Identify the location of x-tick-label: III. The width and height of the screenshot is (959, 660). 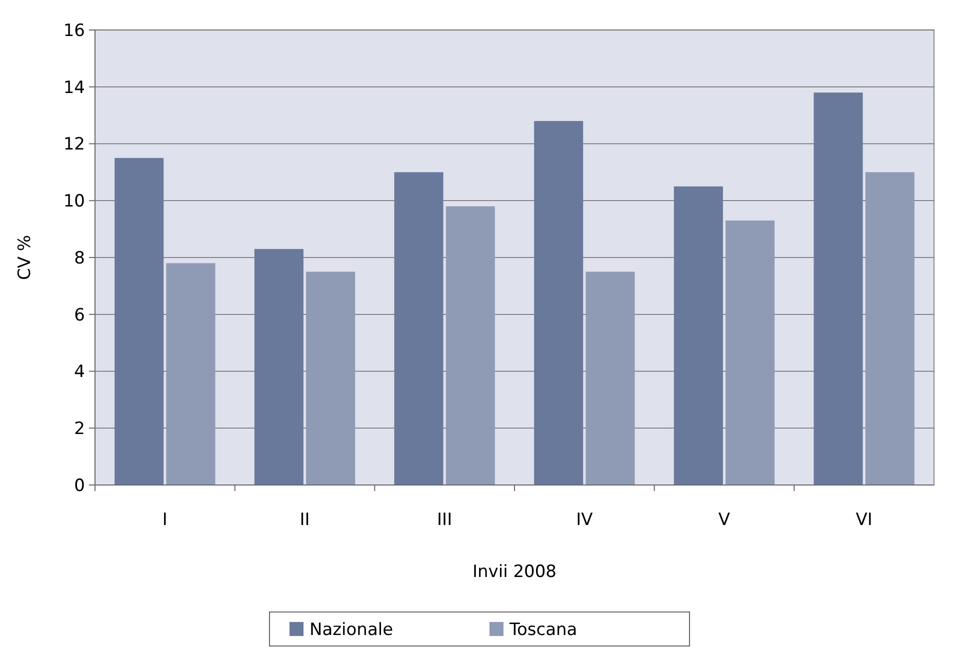
(444, 520).